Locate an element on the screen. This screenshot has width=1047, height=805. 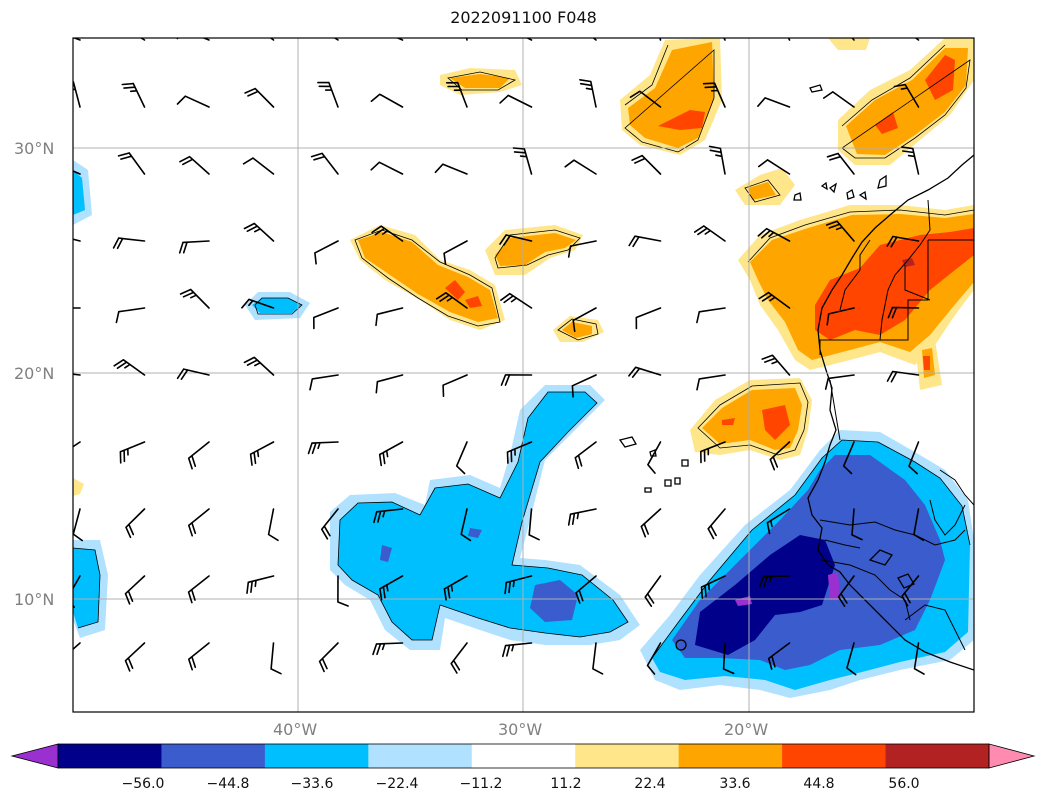
colorbar is located at coordinates (523, 756).